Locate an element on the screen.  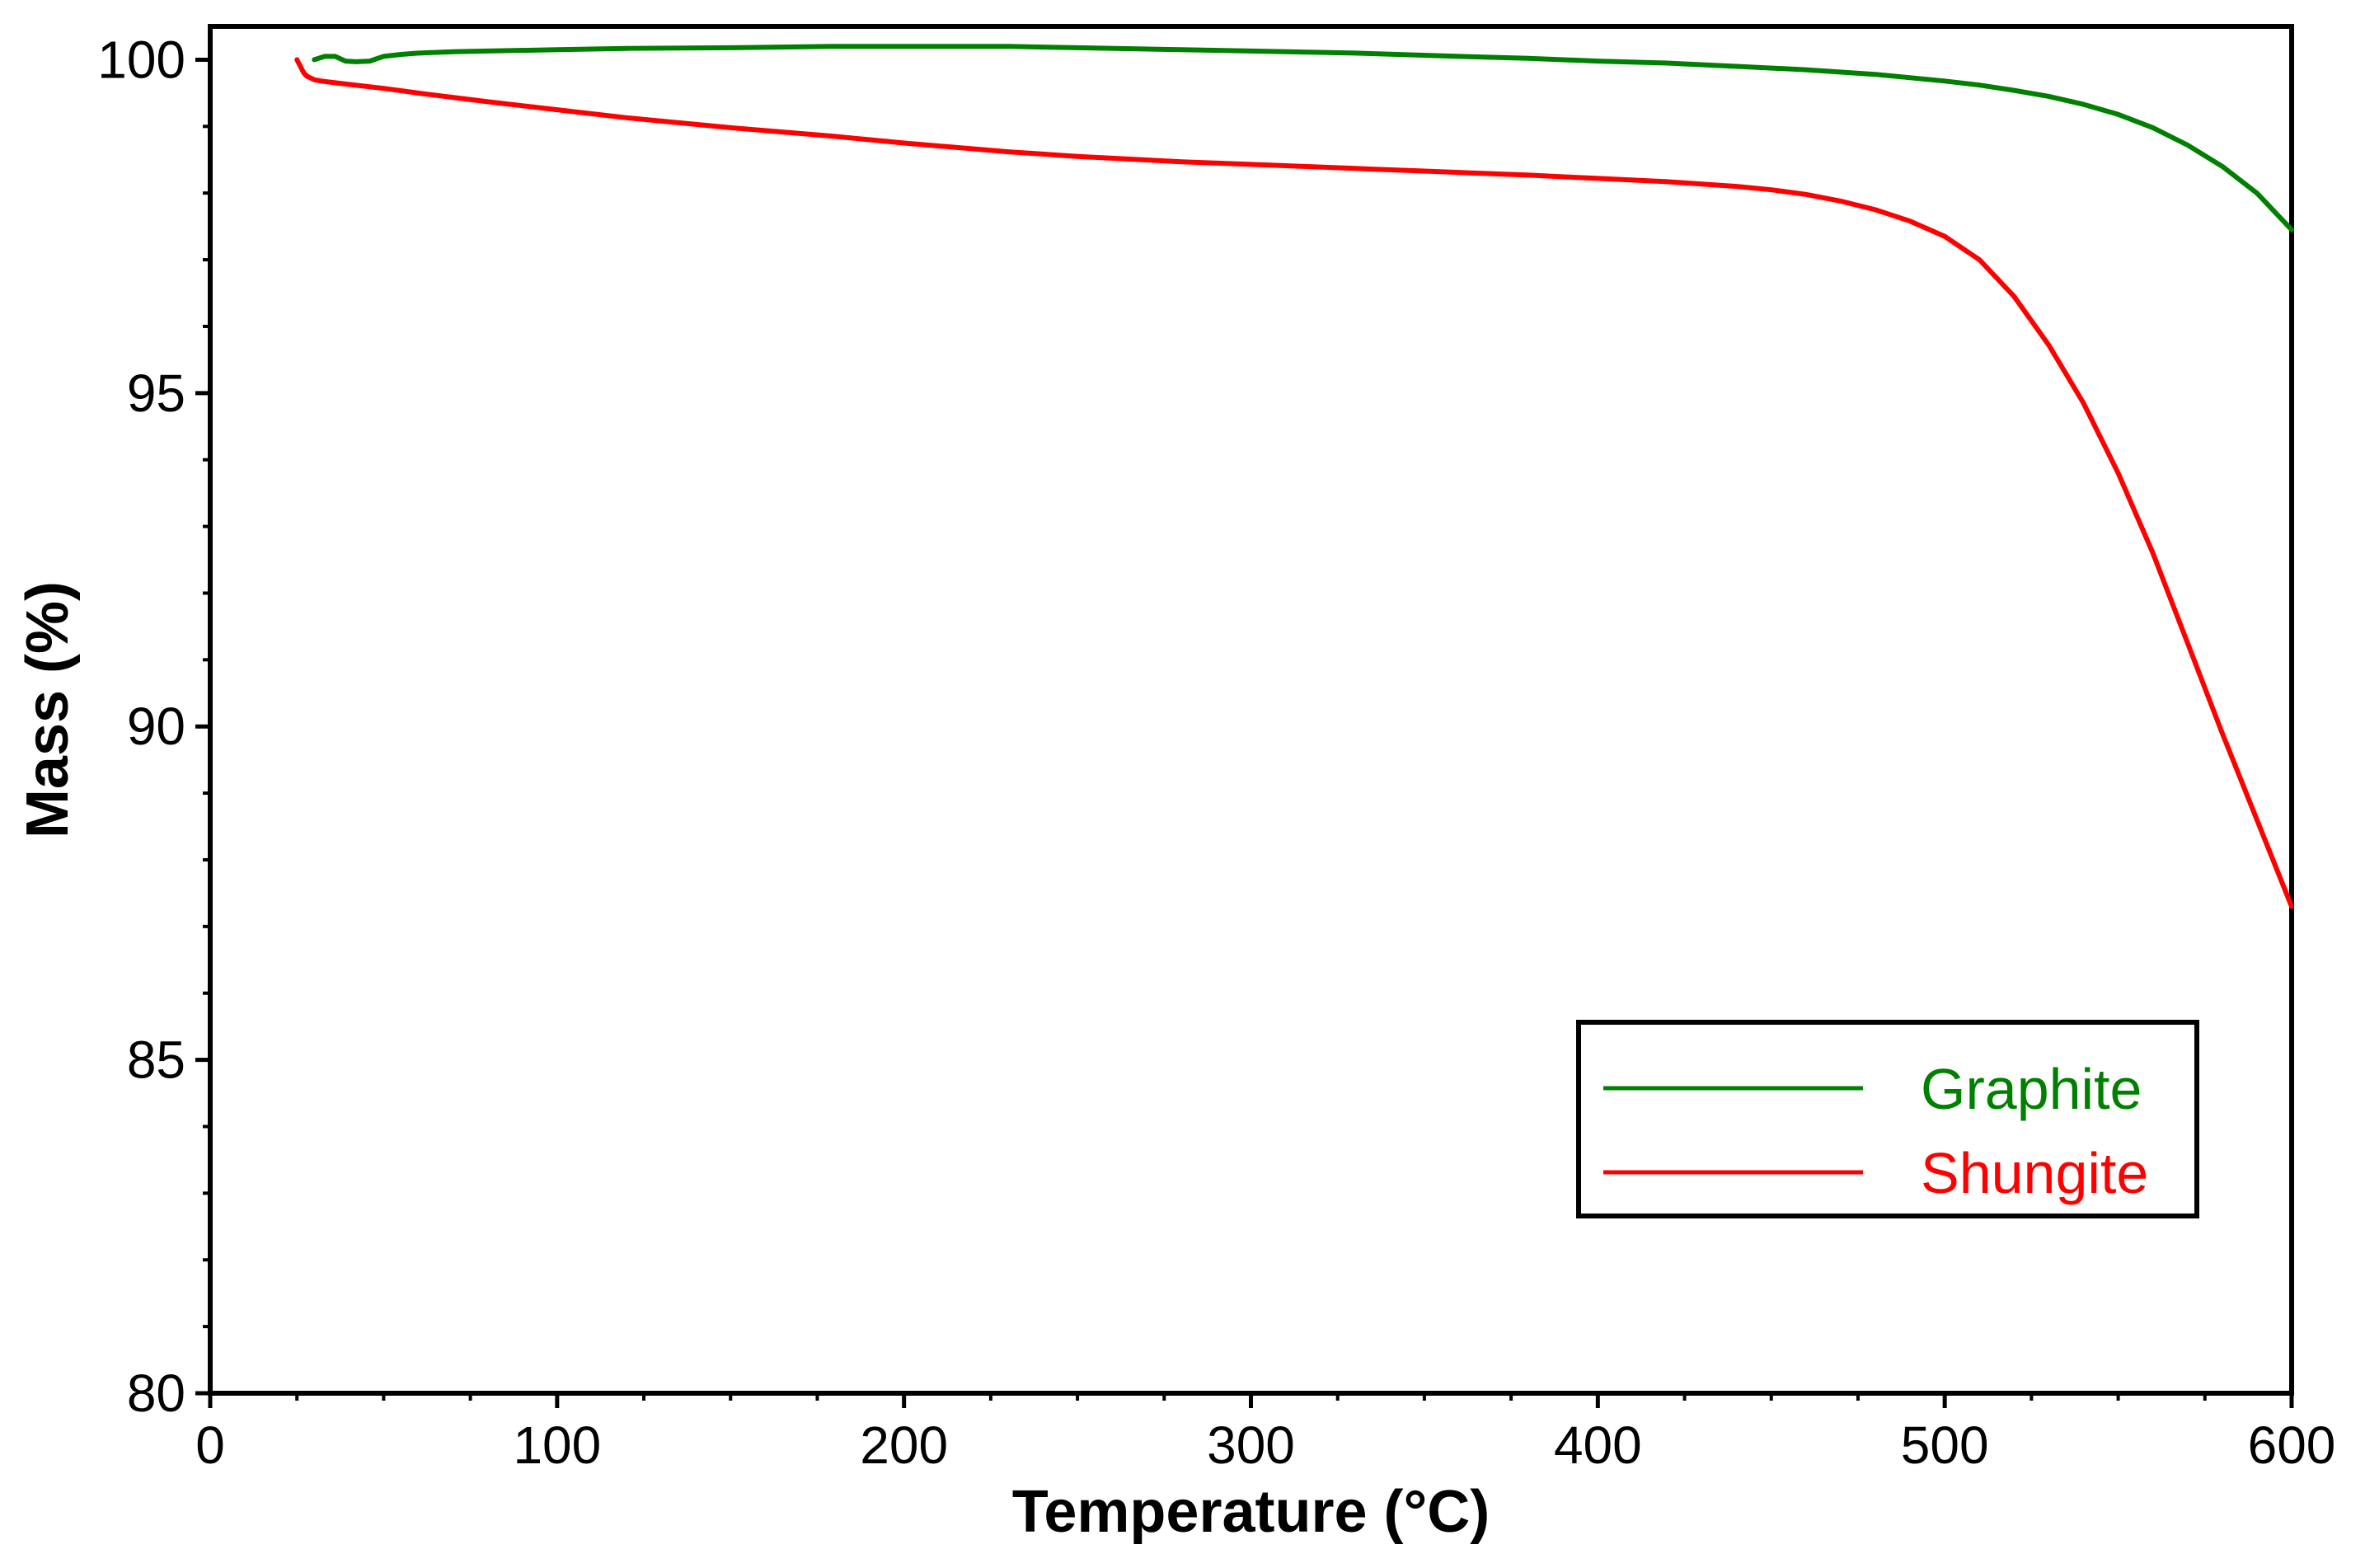
x-tick-label: 300 is located at coordinates (1251, 1445).